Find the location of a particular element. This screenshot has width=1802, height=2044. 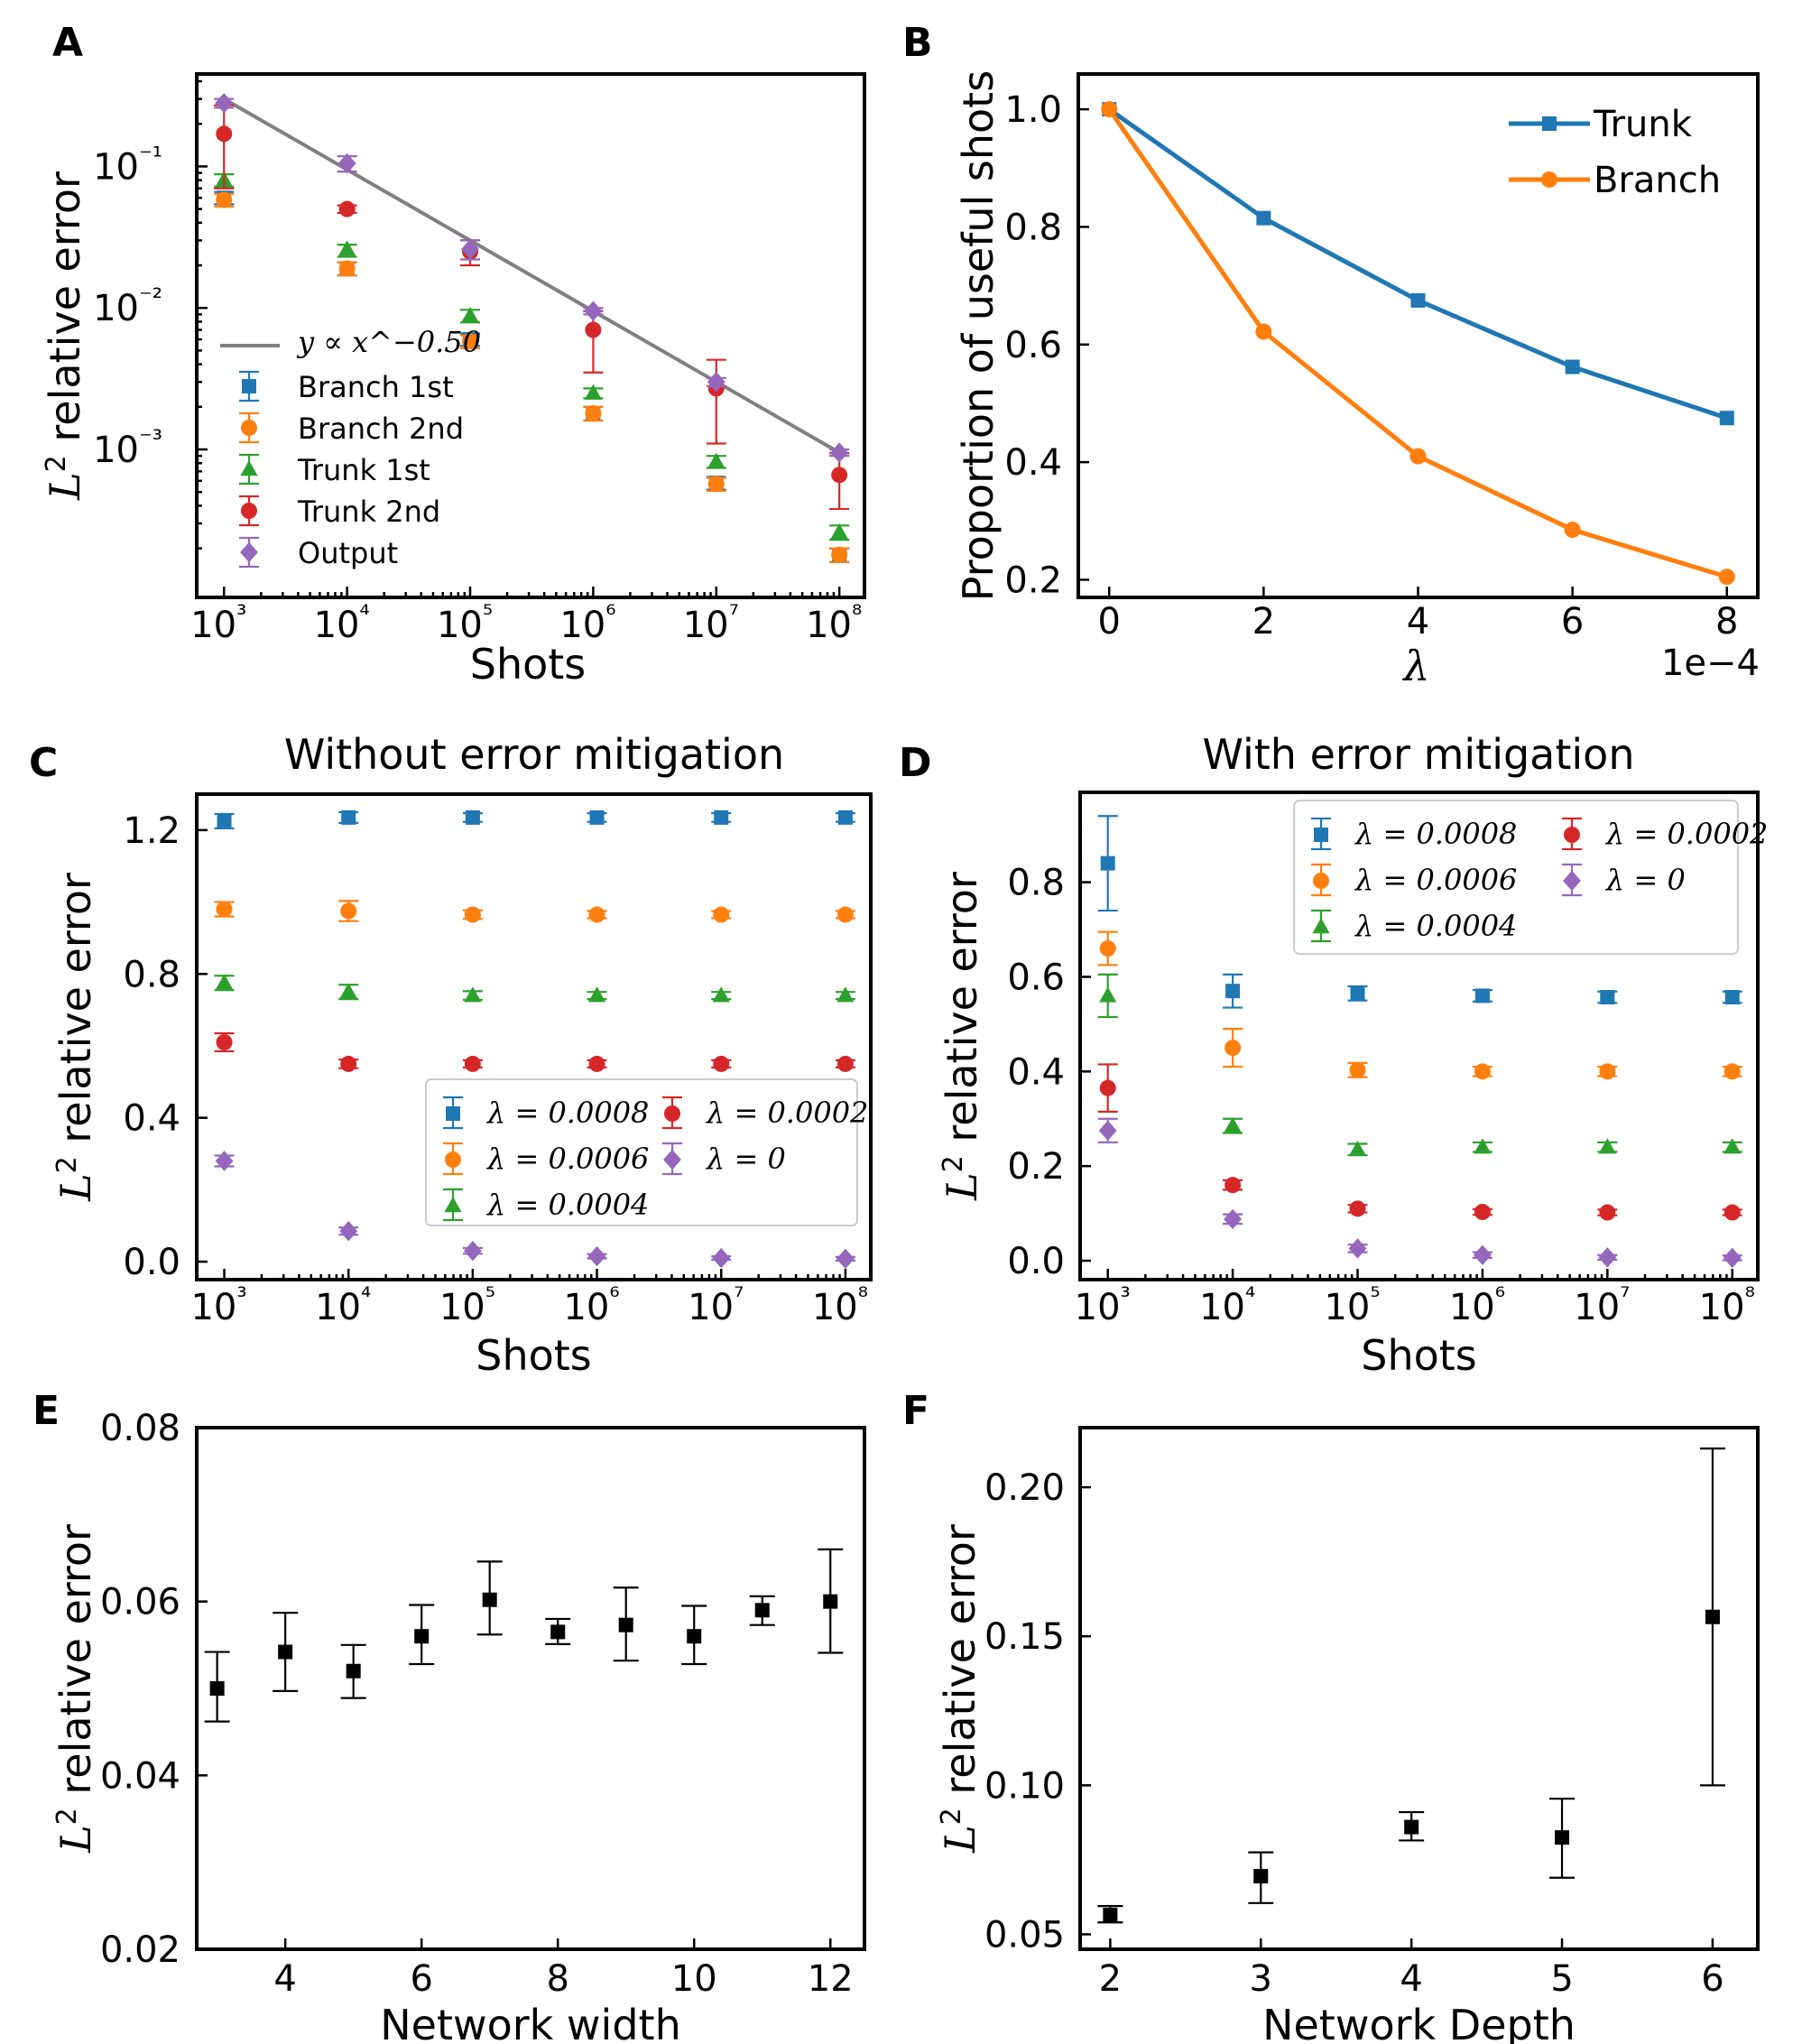

legend-label: Output is located at coordinates (348, 553).